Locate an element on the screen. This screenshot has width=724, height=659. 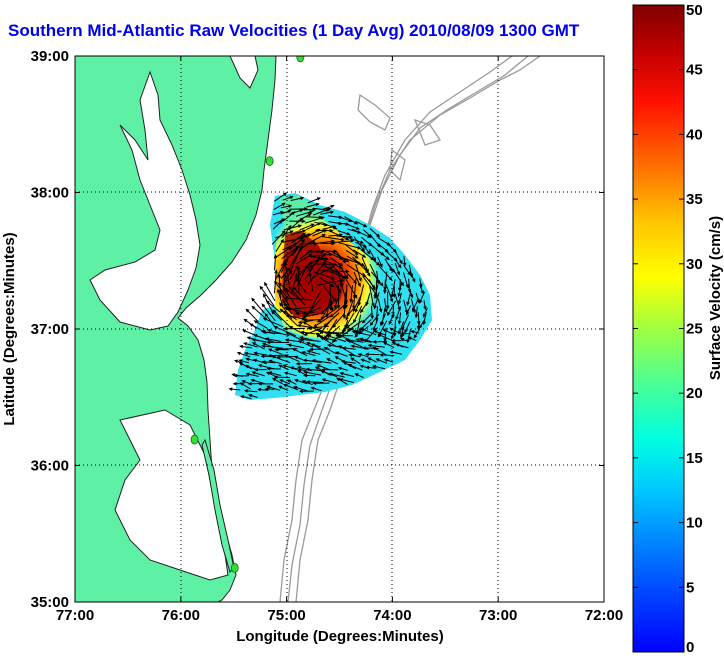
colorbar-tick-label: 35 is located at coordinates (694, 199).